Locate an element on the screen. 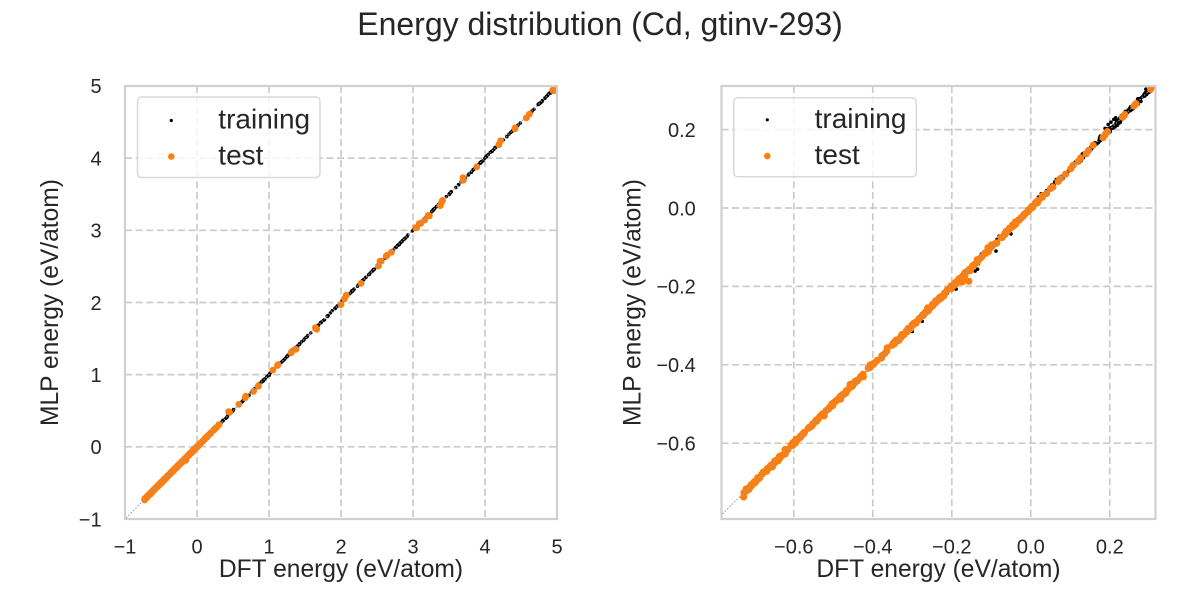  svg-text:Energy distribution (Cd, gtinv: Energy distribution (Cd, gtinv-293) is located at coordinates (600, 24).